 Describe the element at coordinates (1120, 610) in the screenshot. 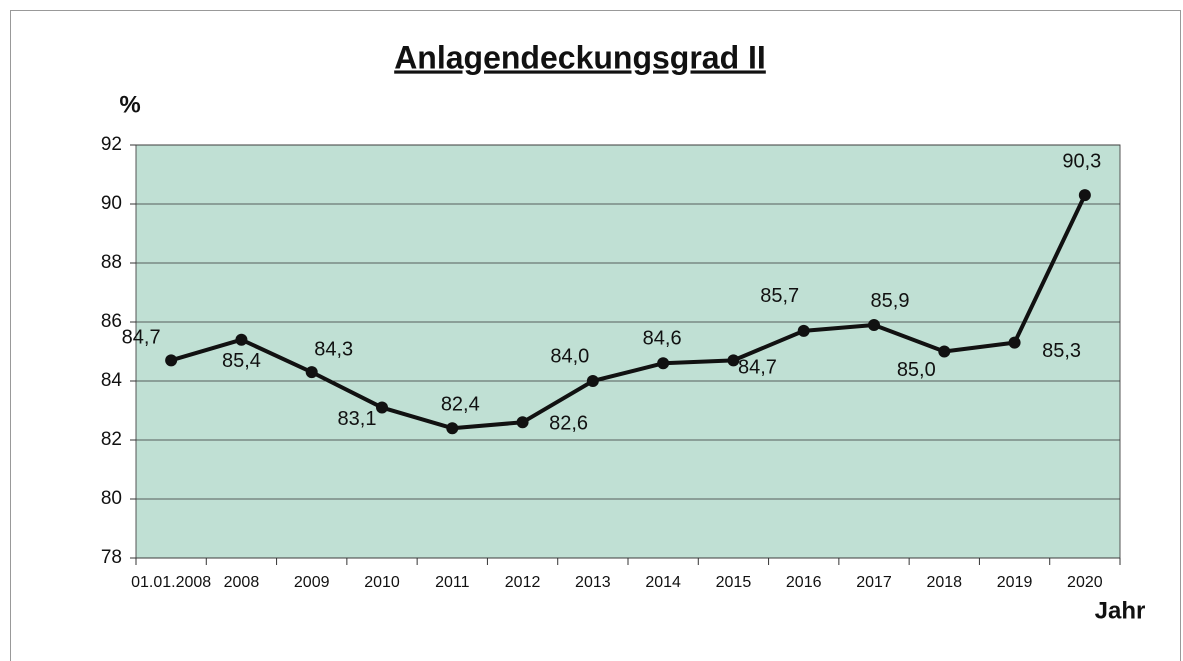

I see `x-axis-label: Jahr` at that location.